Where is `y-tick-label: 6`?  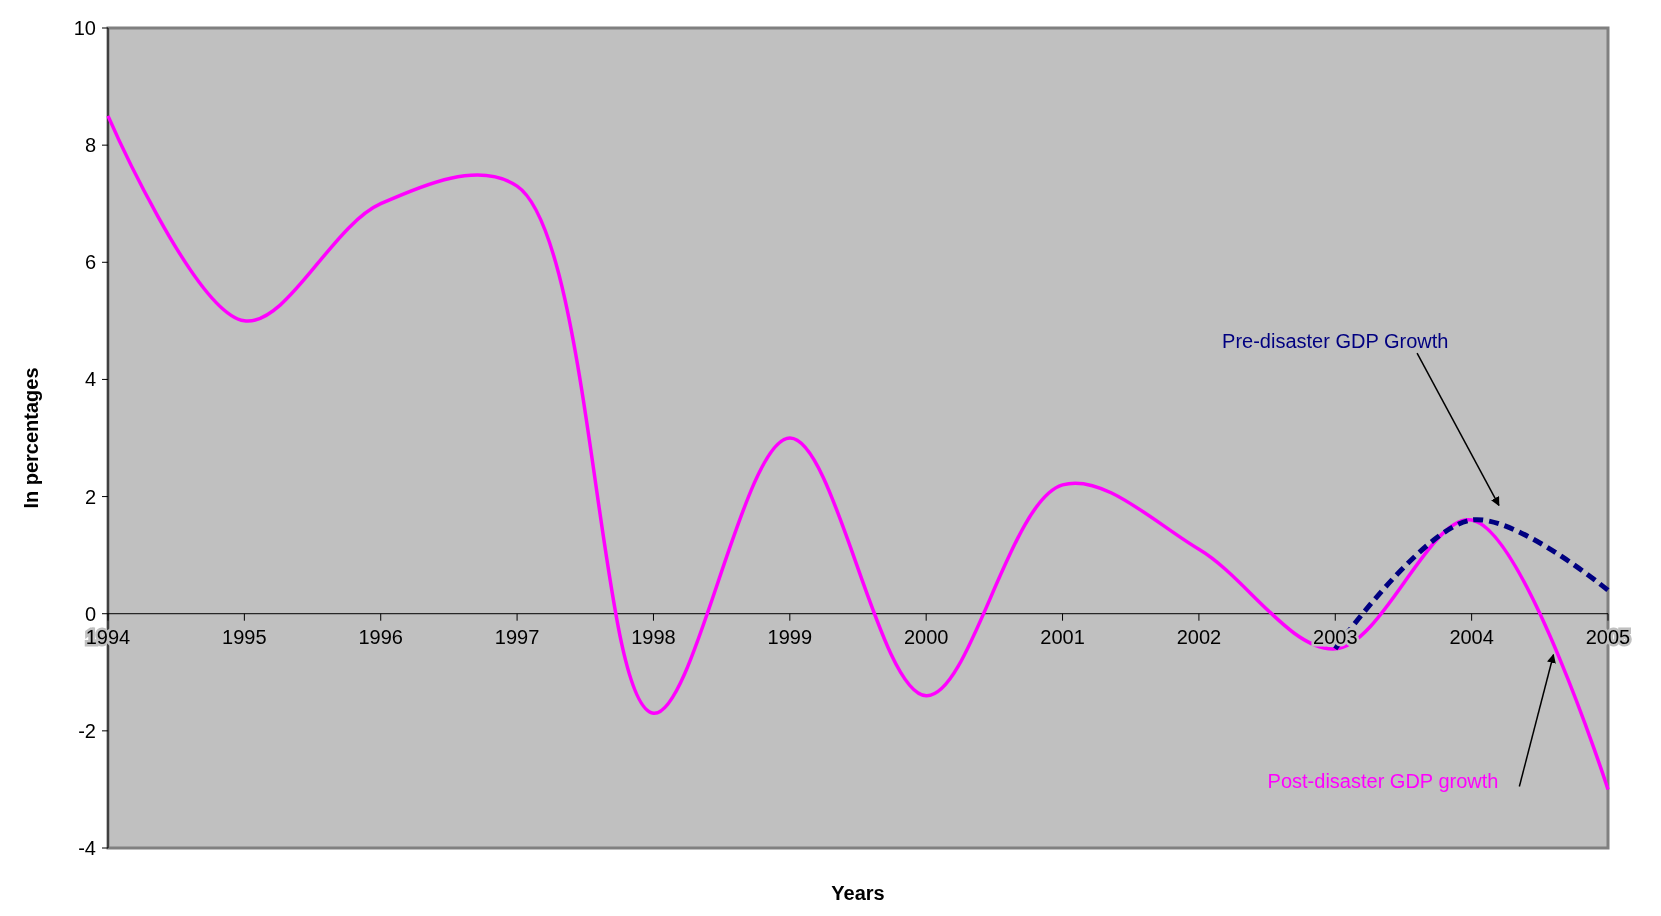 y-tick-label: 6 is located at coordinates (90, 262).